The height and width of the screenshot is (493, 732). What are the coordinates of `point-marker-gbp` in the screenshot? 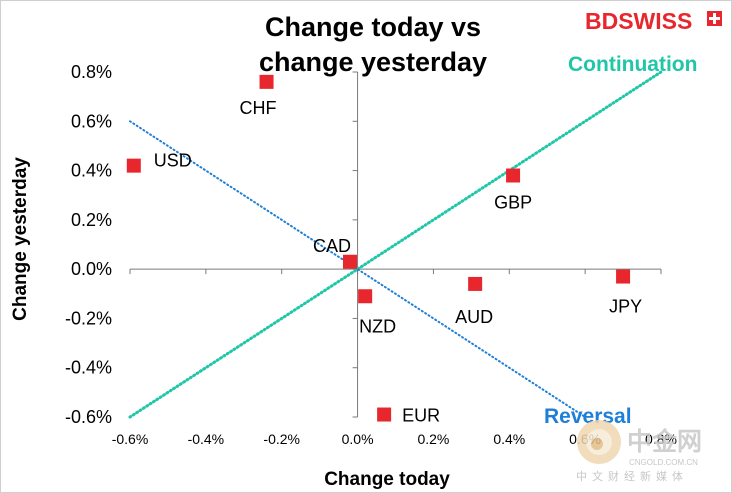 It's located at (513, 175).